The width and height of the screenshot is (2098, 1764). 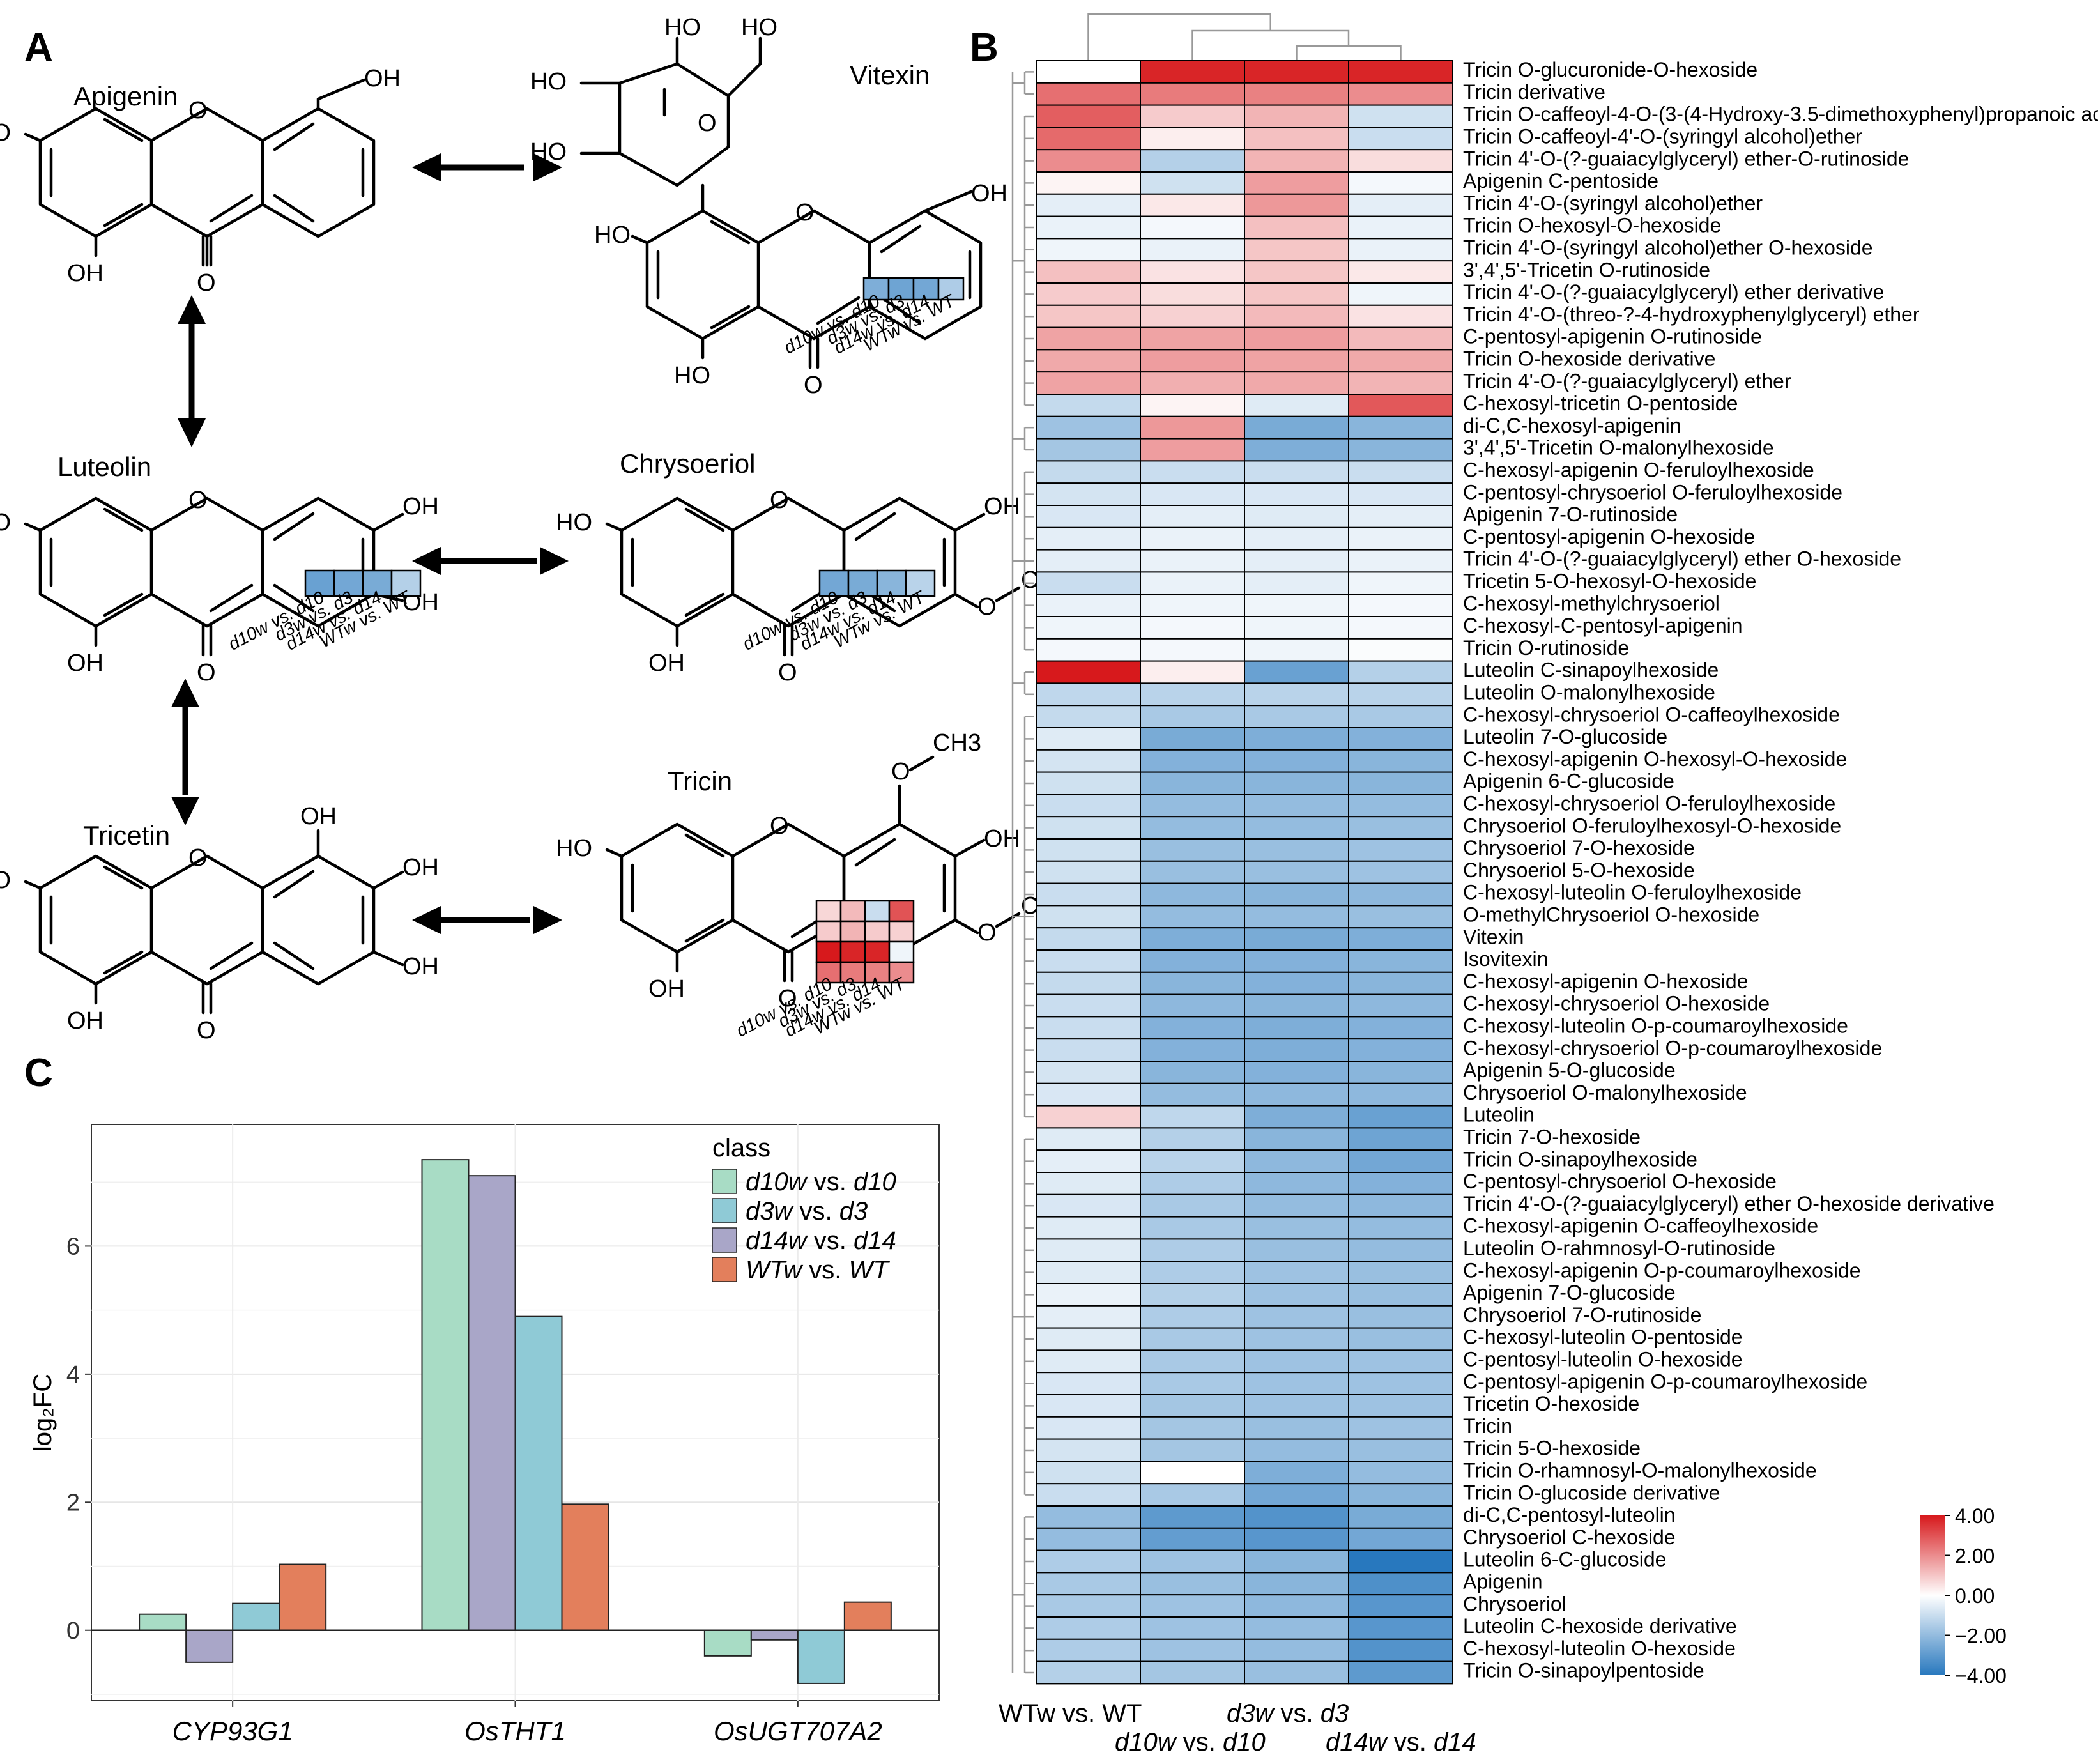 I want to click on heatmap-row-label: Tricin O-sinapoylhexoside, so click(x=1580, y=1158).